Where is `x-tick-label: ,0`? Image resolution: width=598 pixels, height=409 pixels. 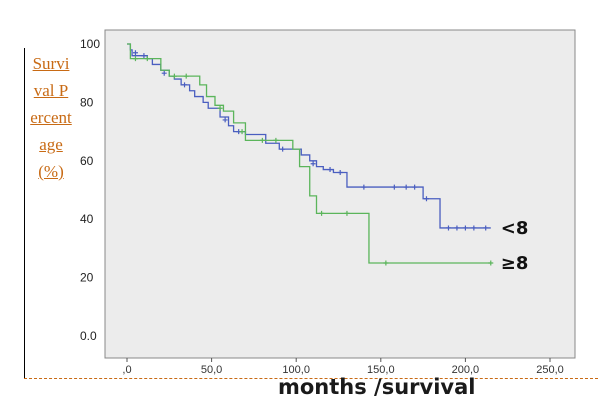
x-tick-label: ,0 is located at coordinates (126, 370).